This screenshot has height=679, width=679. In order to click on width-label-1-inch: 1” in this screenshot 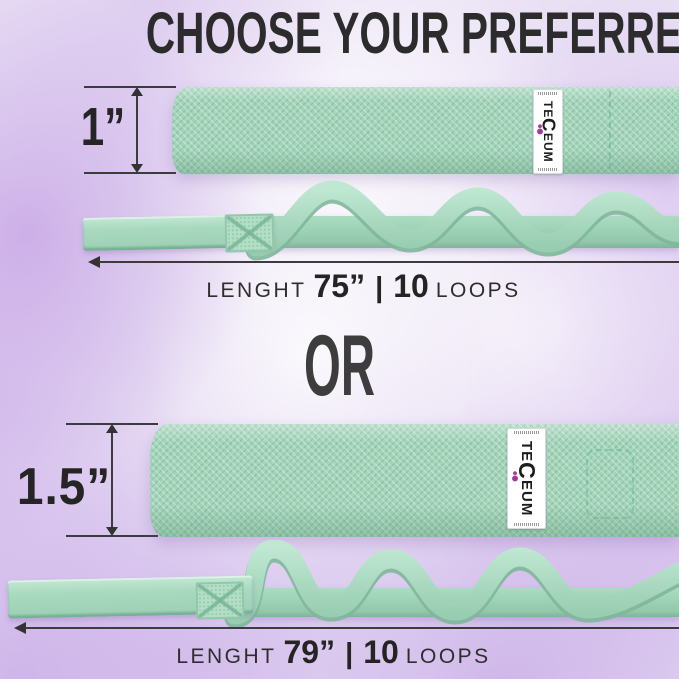, I will do `click(103, 127)`.